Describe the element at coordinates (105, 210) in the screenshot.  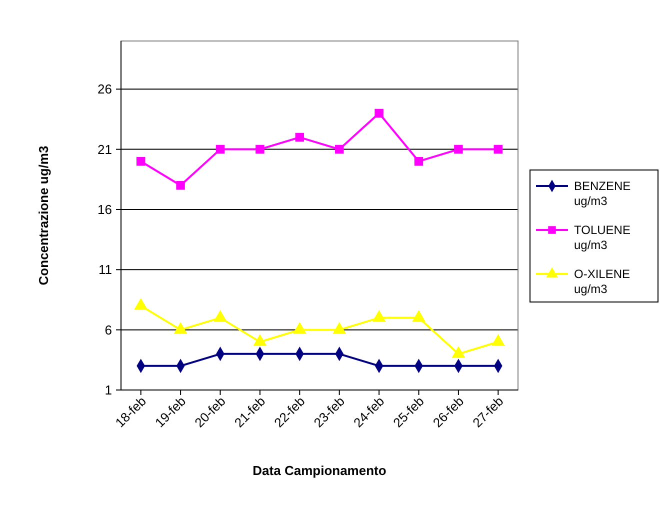
I see `y-tick-label: 16` at that location.